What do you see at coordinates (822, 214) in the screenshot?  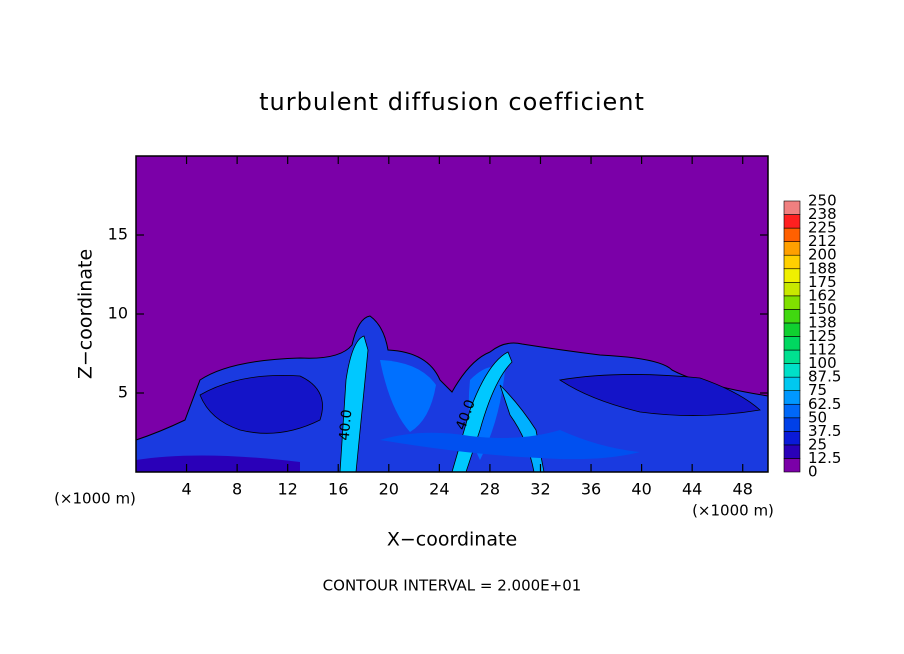 I see `colorbar-label: 238` at bounding box center [822, 214].